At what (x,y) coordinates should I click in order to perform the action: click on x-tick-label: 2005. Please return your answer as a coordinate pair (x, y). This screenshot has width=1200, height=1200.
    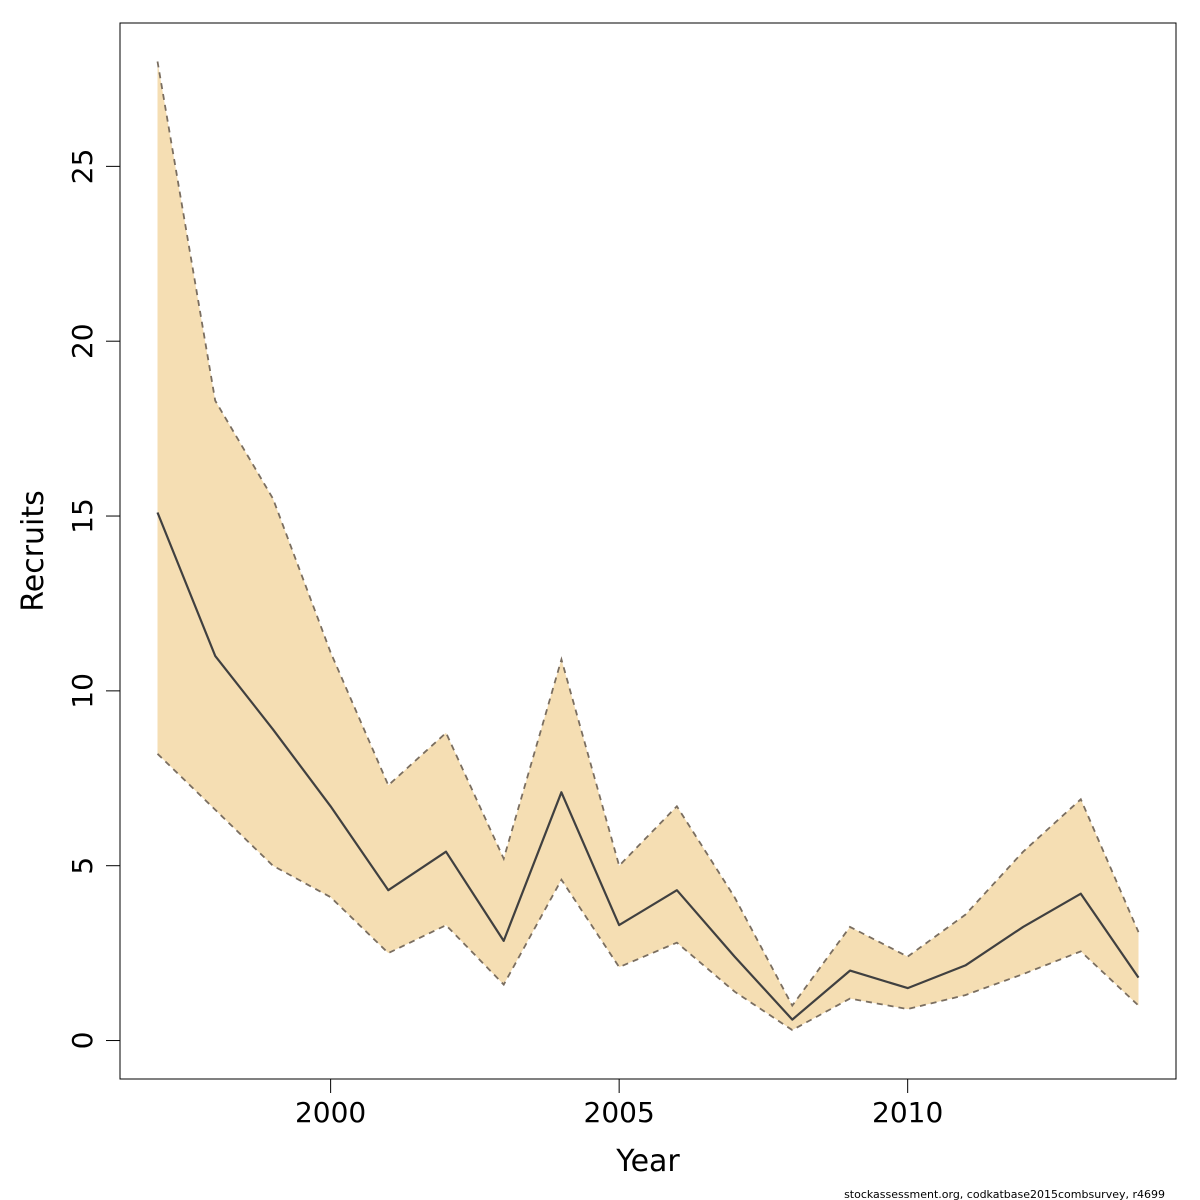
    Looking at the image, I should click on (619, 1112).